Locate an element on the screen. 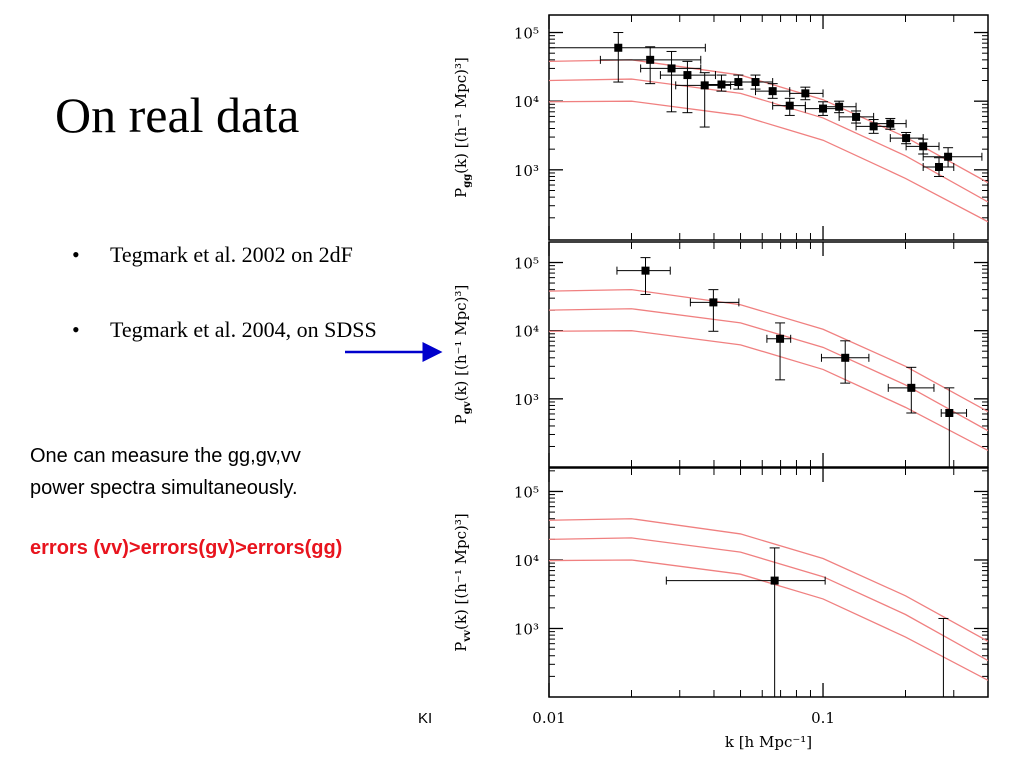  y-label-sub: vv is located at coordinates (467, 636).